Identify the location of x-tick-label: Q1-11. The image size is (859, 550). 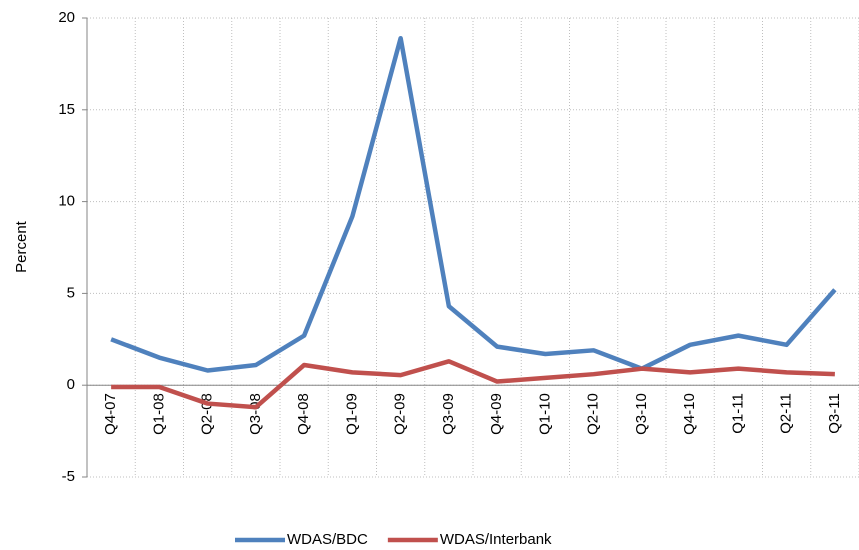
(737, 413).